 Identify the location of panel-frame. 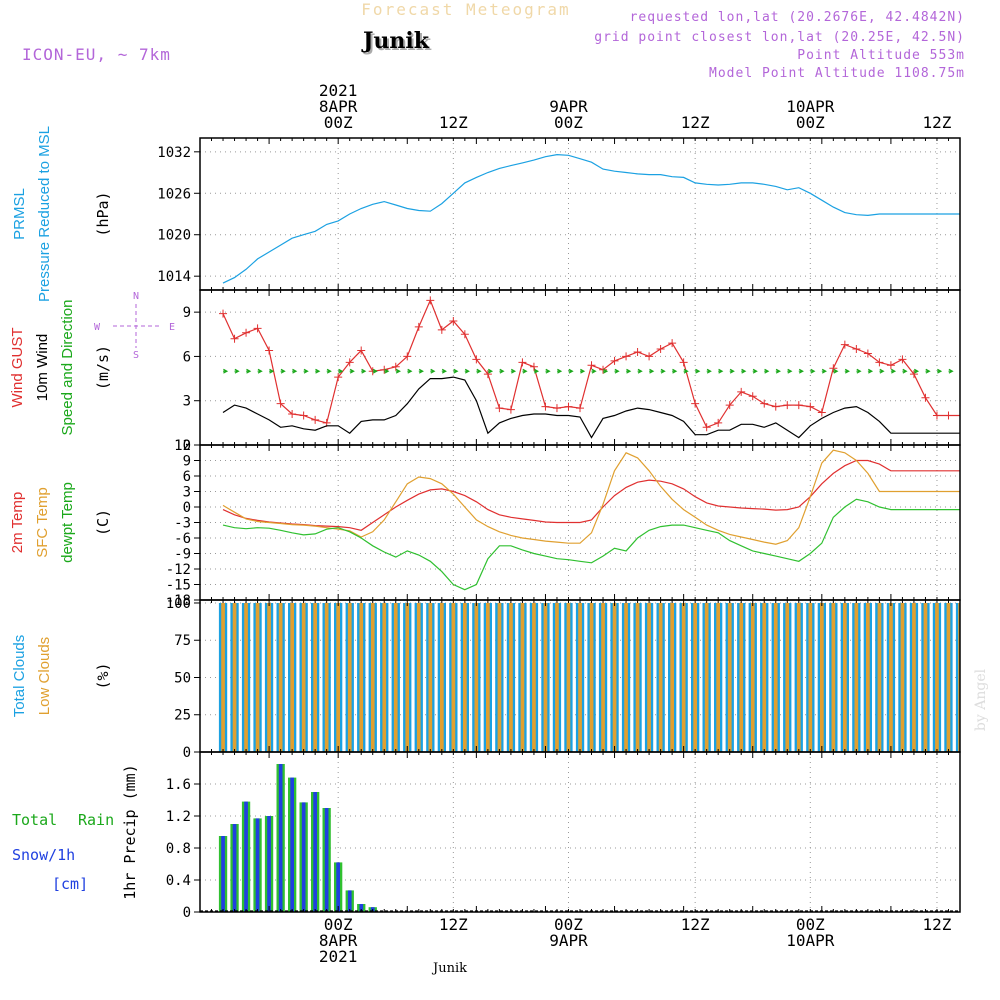
(580, 367).